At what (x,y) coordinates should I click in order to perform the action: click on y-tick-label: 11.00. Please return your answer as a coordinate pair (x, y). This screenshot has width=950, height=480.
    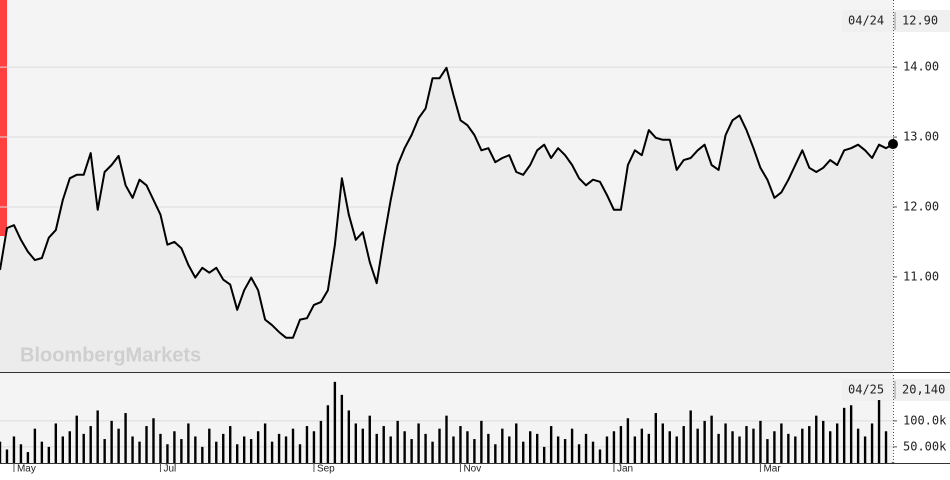
    Looking at the image, I should click on (921, 276).